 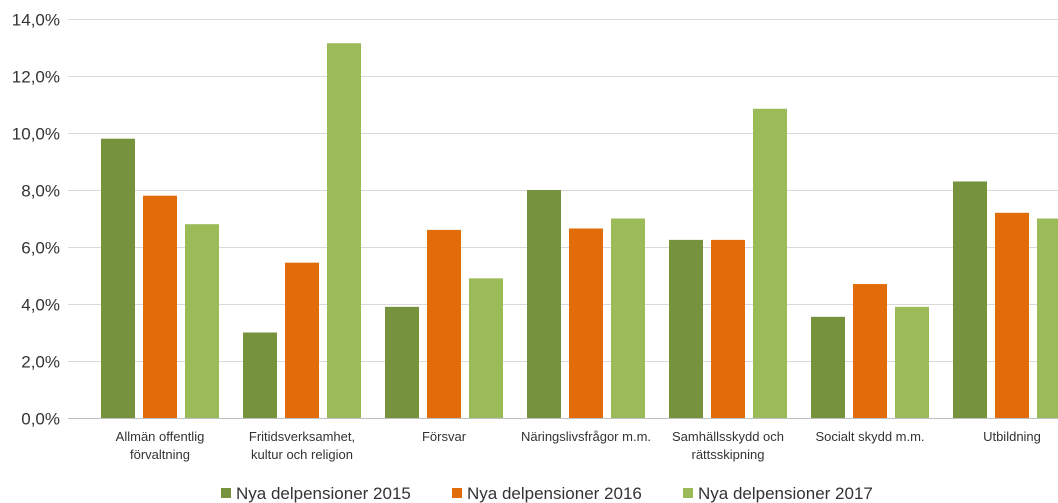 I want to click on category-label-line: förvaltning, so click(x=160, y=454).